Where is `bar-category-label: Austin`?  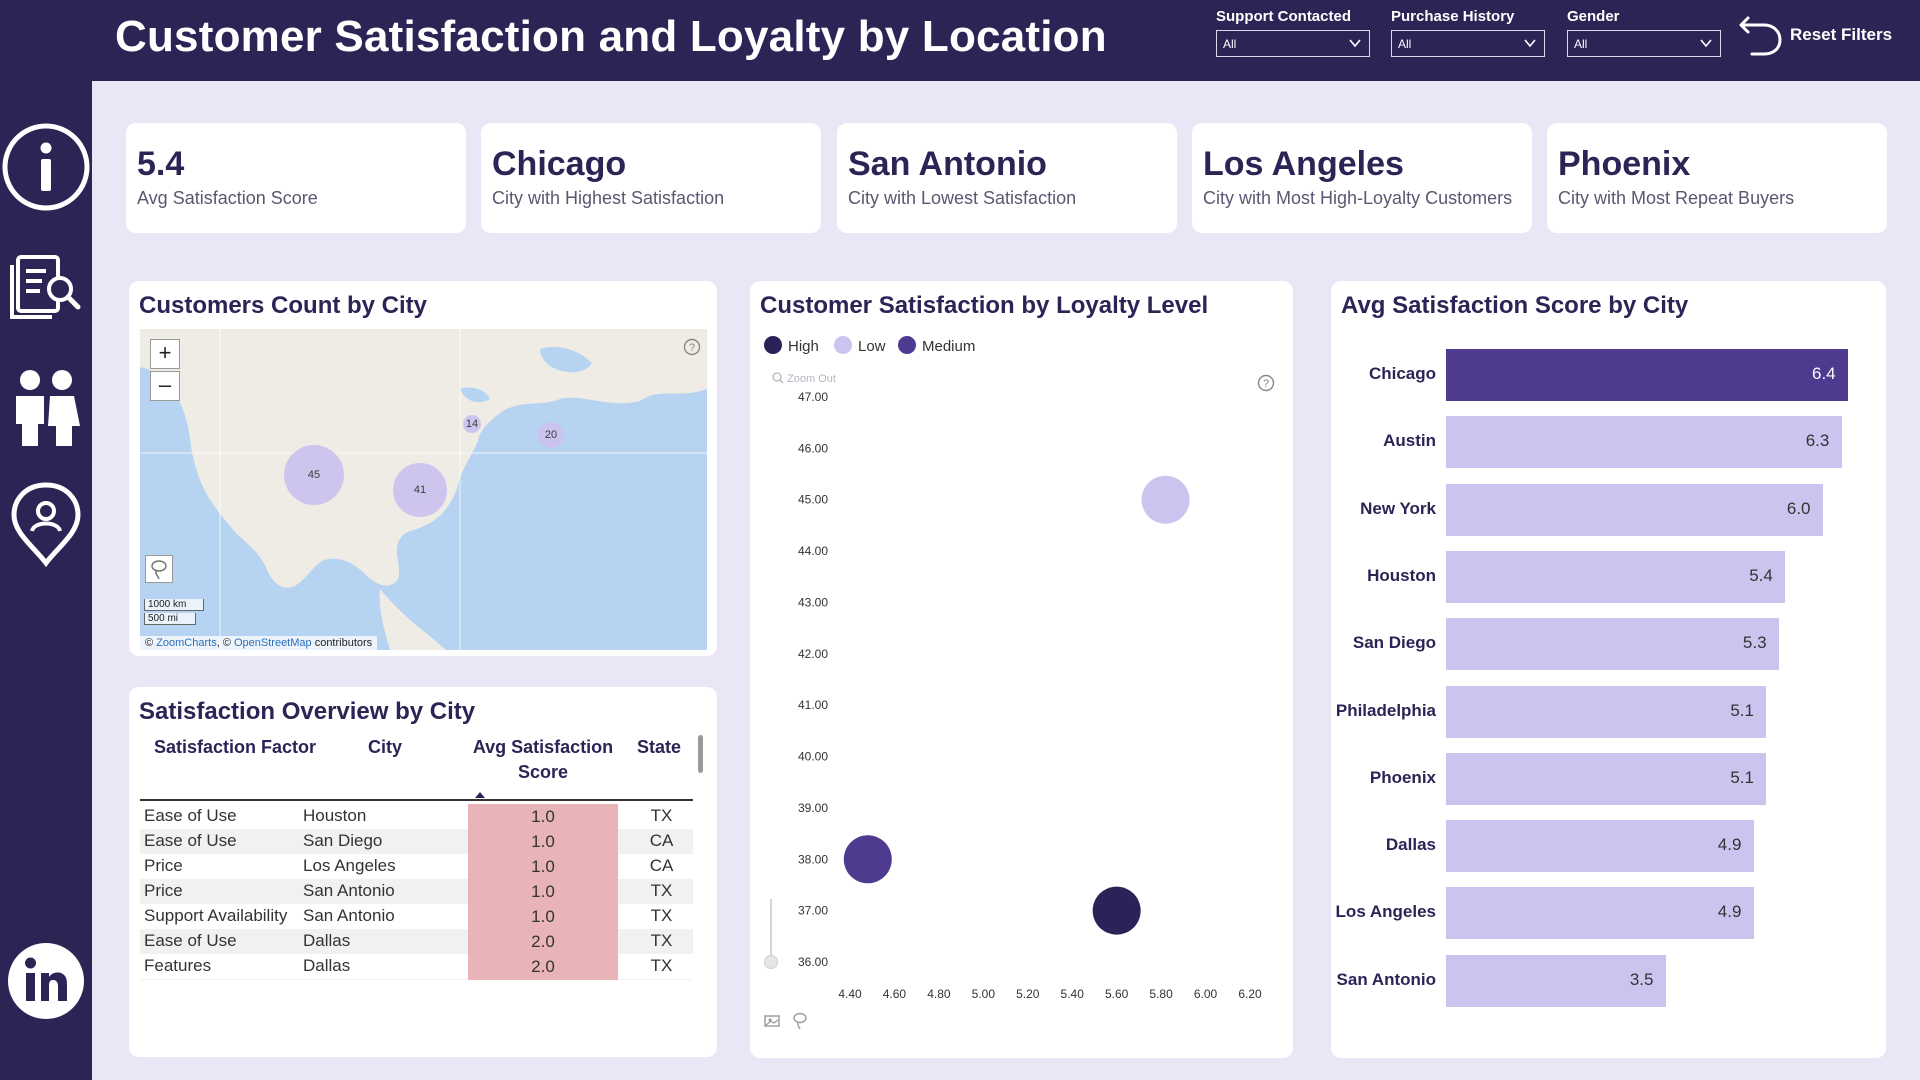 bar-category-label: Austin is located at coordinates (1409, 441).